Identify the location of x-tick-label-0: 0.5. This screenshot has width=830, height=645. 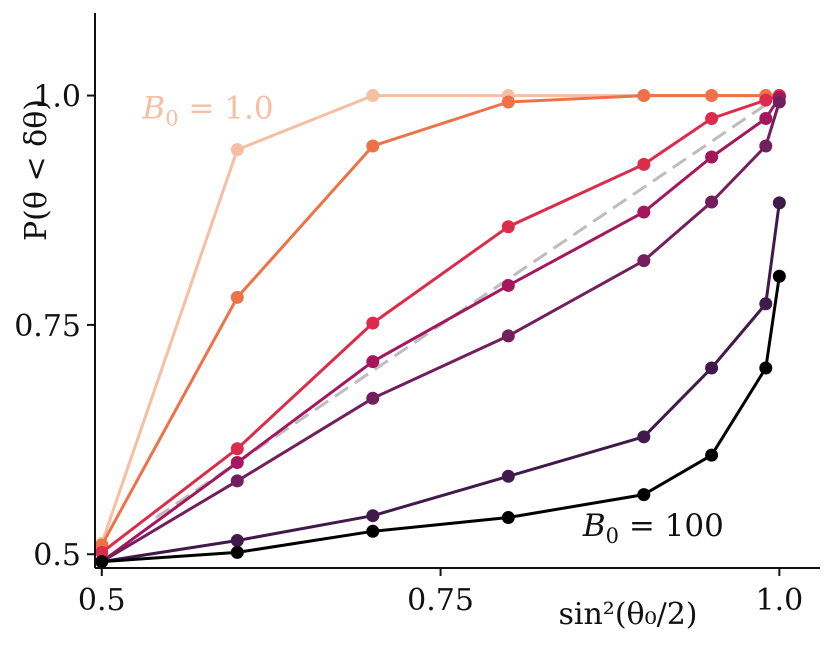
(102, 600).